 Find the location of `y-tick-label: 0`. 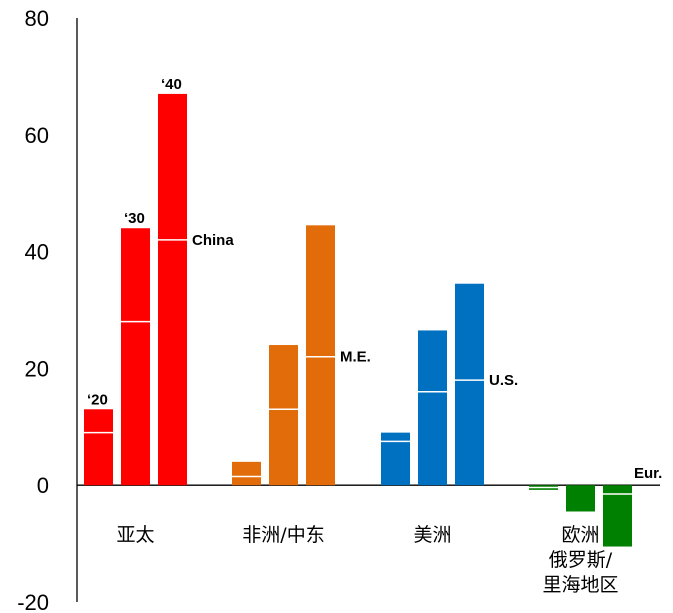

y-tick-label: 0 is located at coordinates (43, 485).